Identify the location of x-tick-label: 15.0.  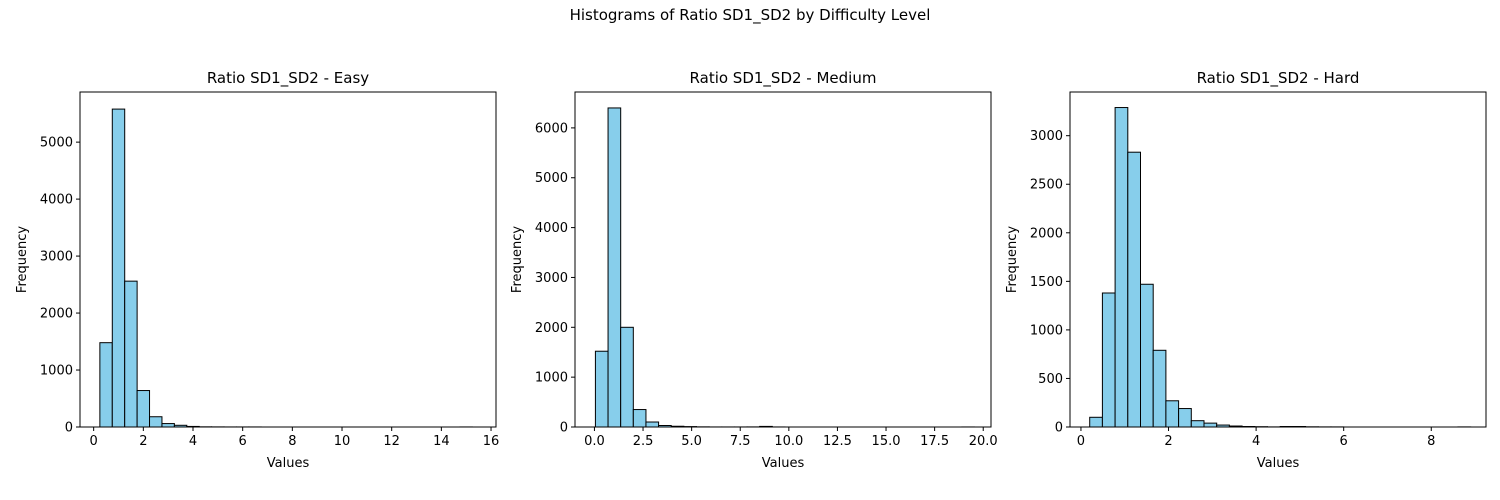
(886, 441).